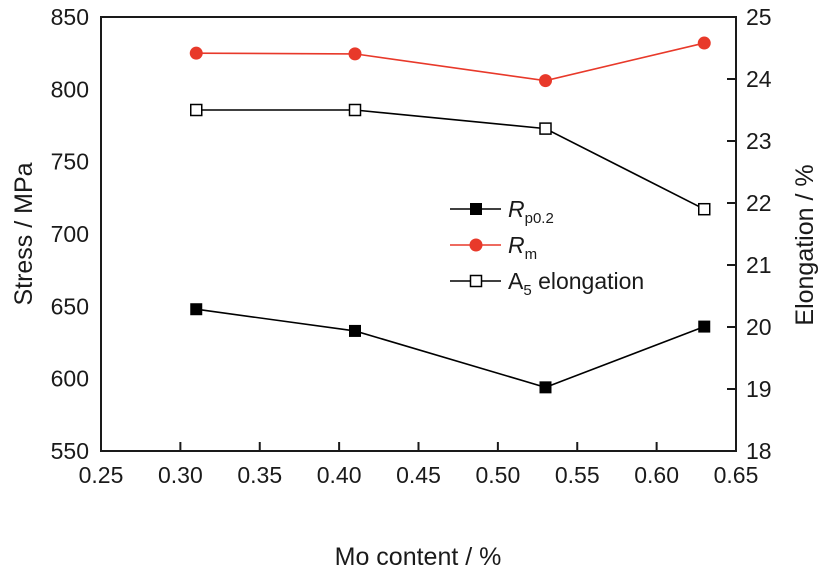  Describe the element at coordinates (547, 247) in the screenshot. I see `legend: Rp0.2 Rm A5 elongation` at that location.